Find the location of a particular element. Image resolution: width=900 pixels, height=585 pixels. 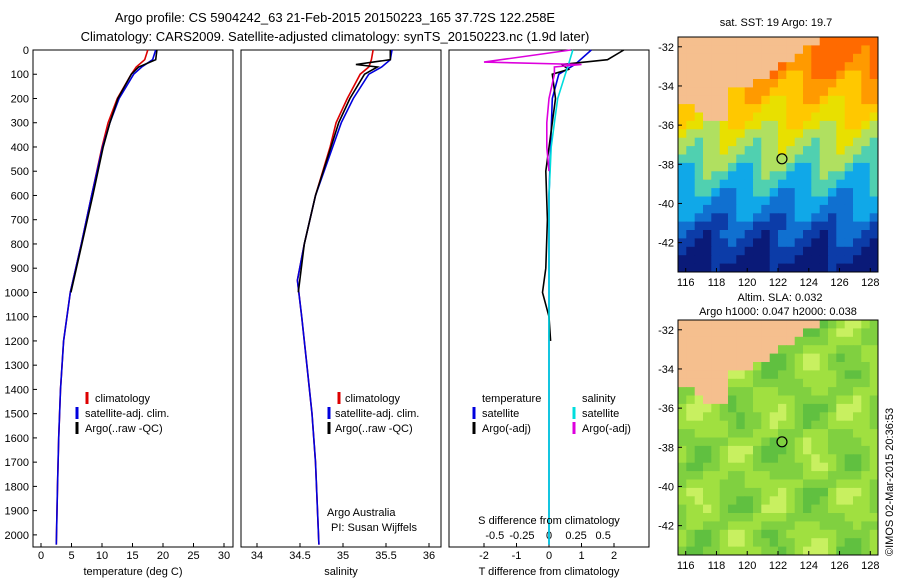

x-tick-label: 15 is located at coordinates (132, 556).